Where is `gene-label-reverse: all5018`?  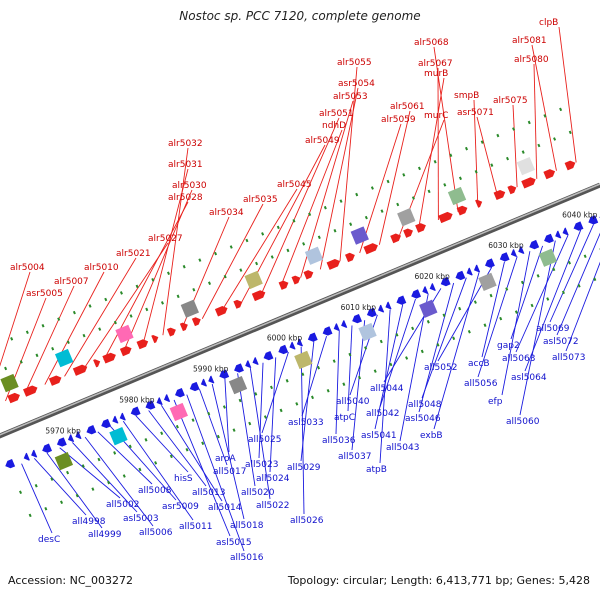 gene-label-reverse: all5018 is located at coordinates (247, 526).